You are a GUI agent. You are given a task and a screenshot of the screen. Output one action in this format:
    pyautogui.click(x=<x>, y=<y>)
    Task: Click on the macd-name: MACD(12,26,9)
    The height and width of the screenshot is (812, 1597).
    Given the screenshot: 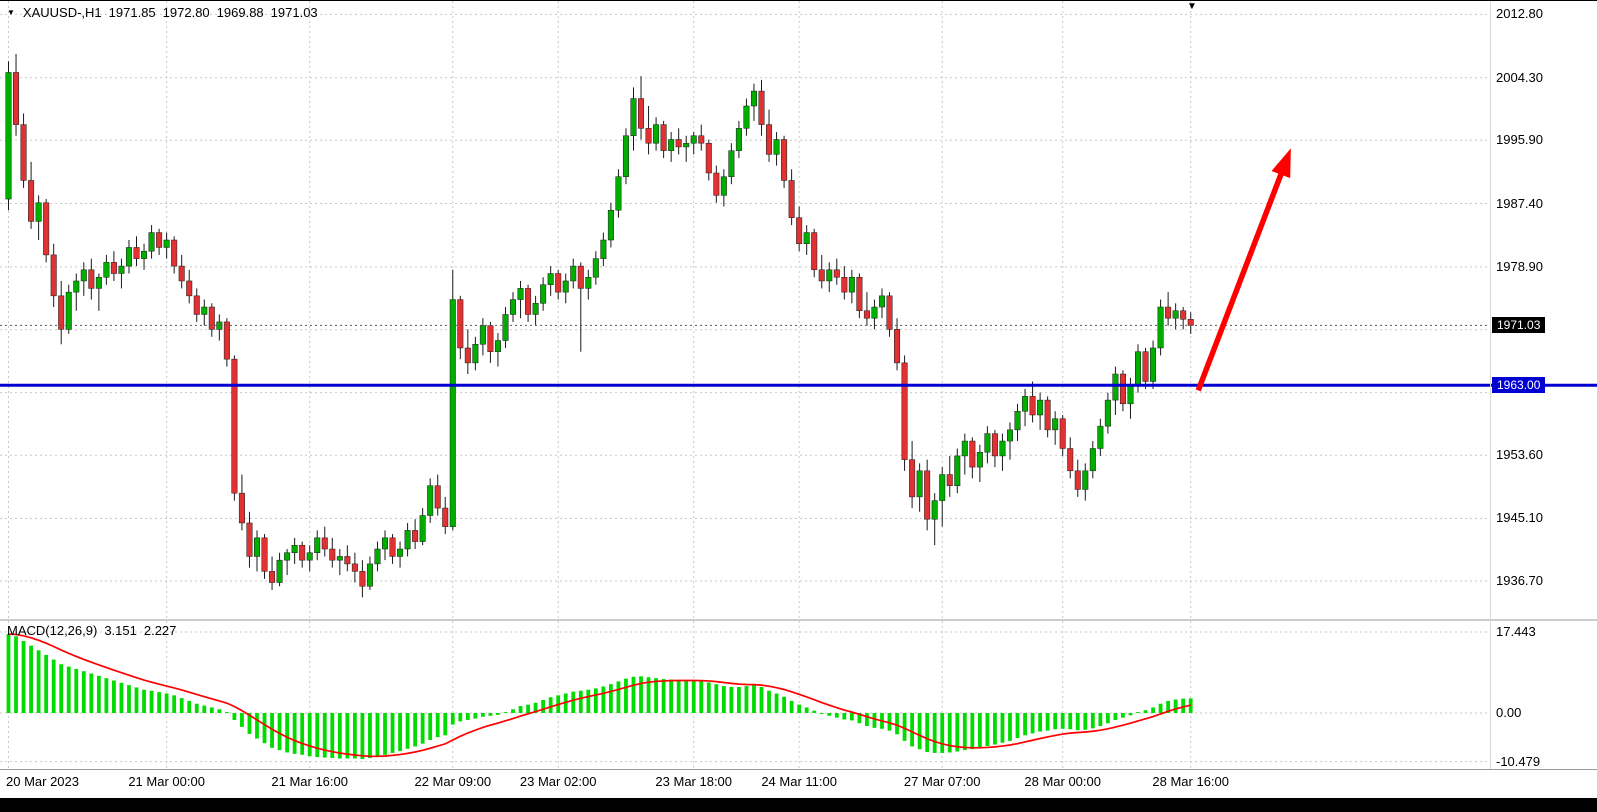 What is the action you would take?
    pyautogui.click(x=52, y=630)
    